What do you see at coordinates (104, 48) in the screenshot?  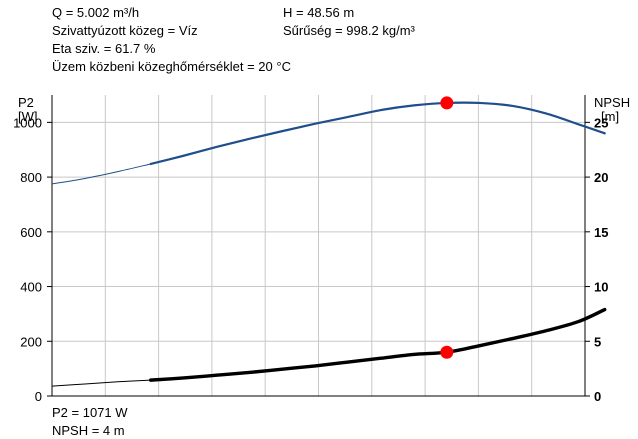 I see `pump-efficiency-text: Eta sziv. = 61.7 %` at bounding box center [104, 48].